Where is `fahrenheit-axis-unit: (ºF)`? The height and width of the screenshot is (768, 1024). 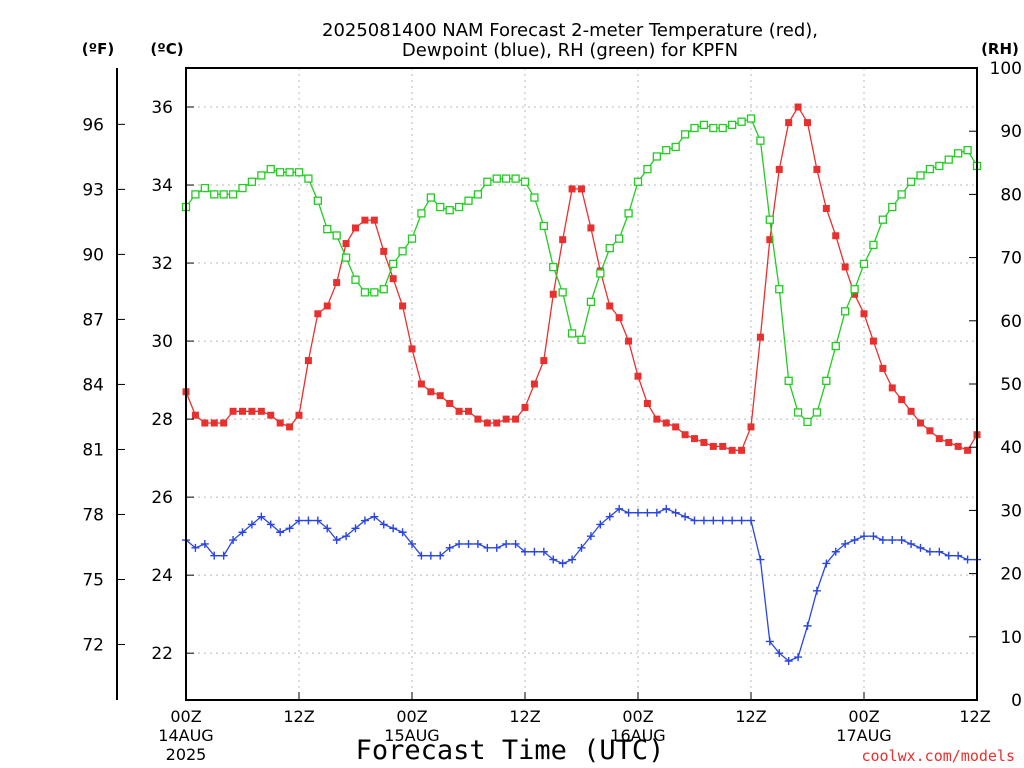 fahrenheit-axis-unit: (ºF) is located at coordinates (98, 49).